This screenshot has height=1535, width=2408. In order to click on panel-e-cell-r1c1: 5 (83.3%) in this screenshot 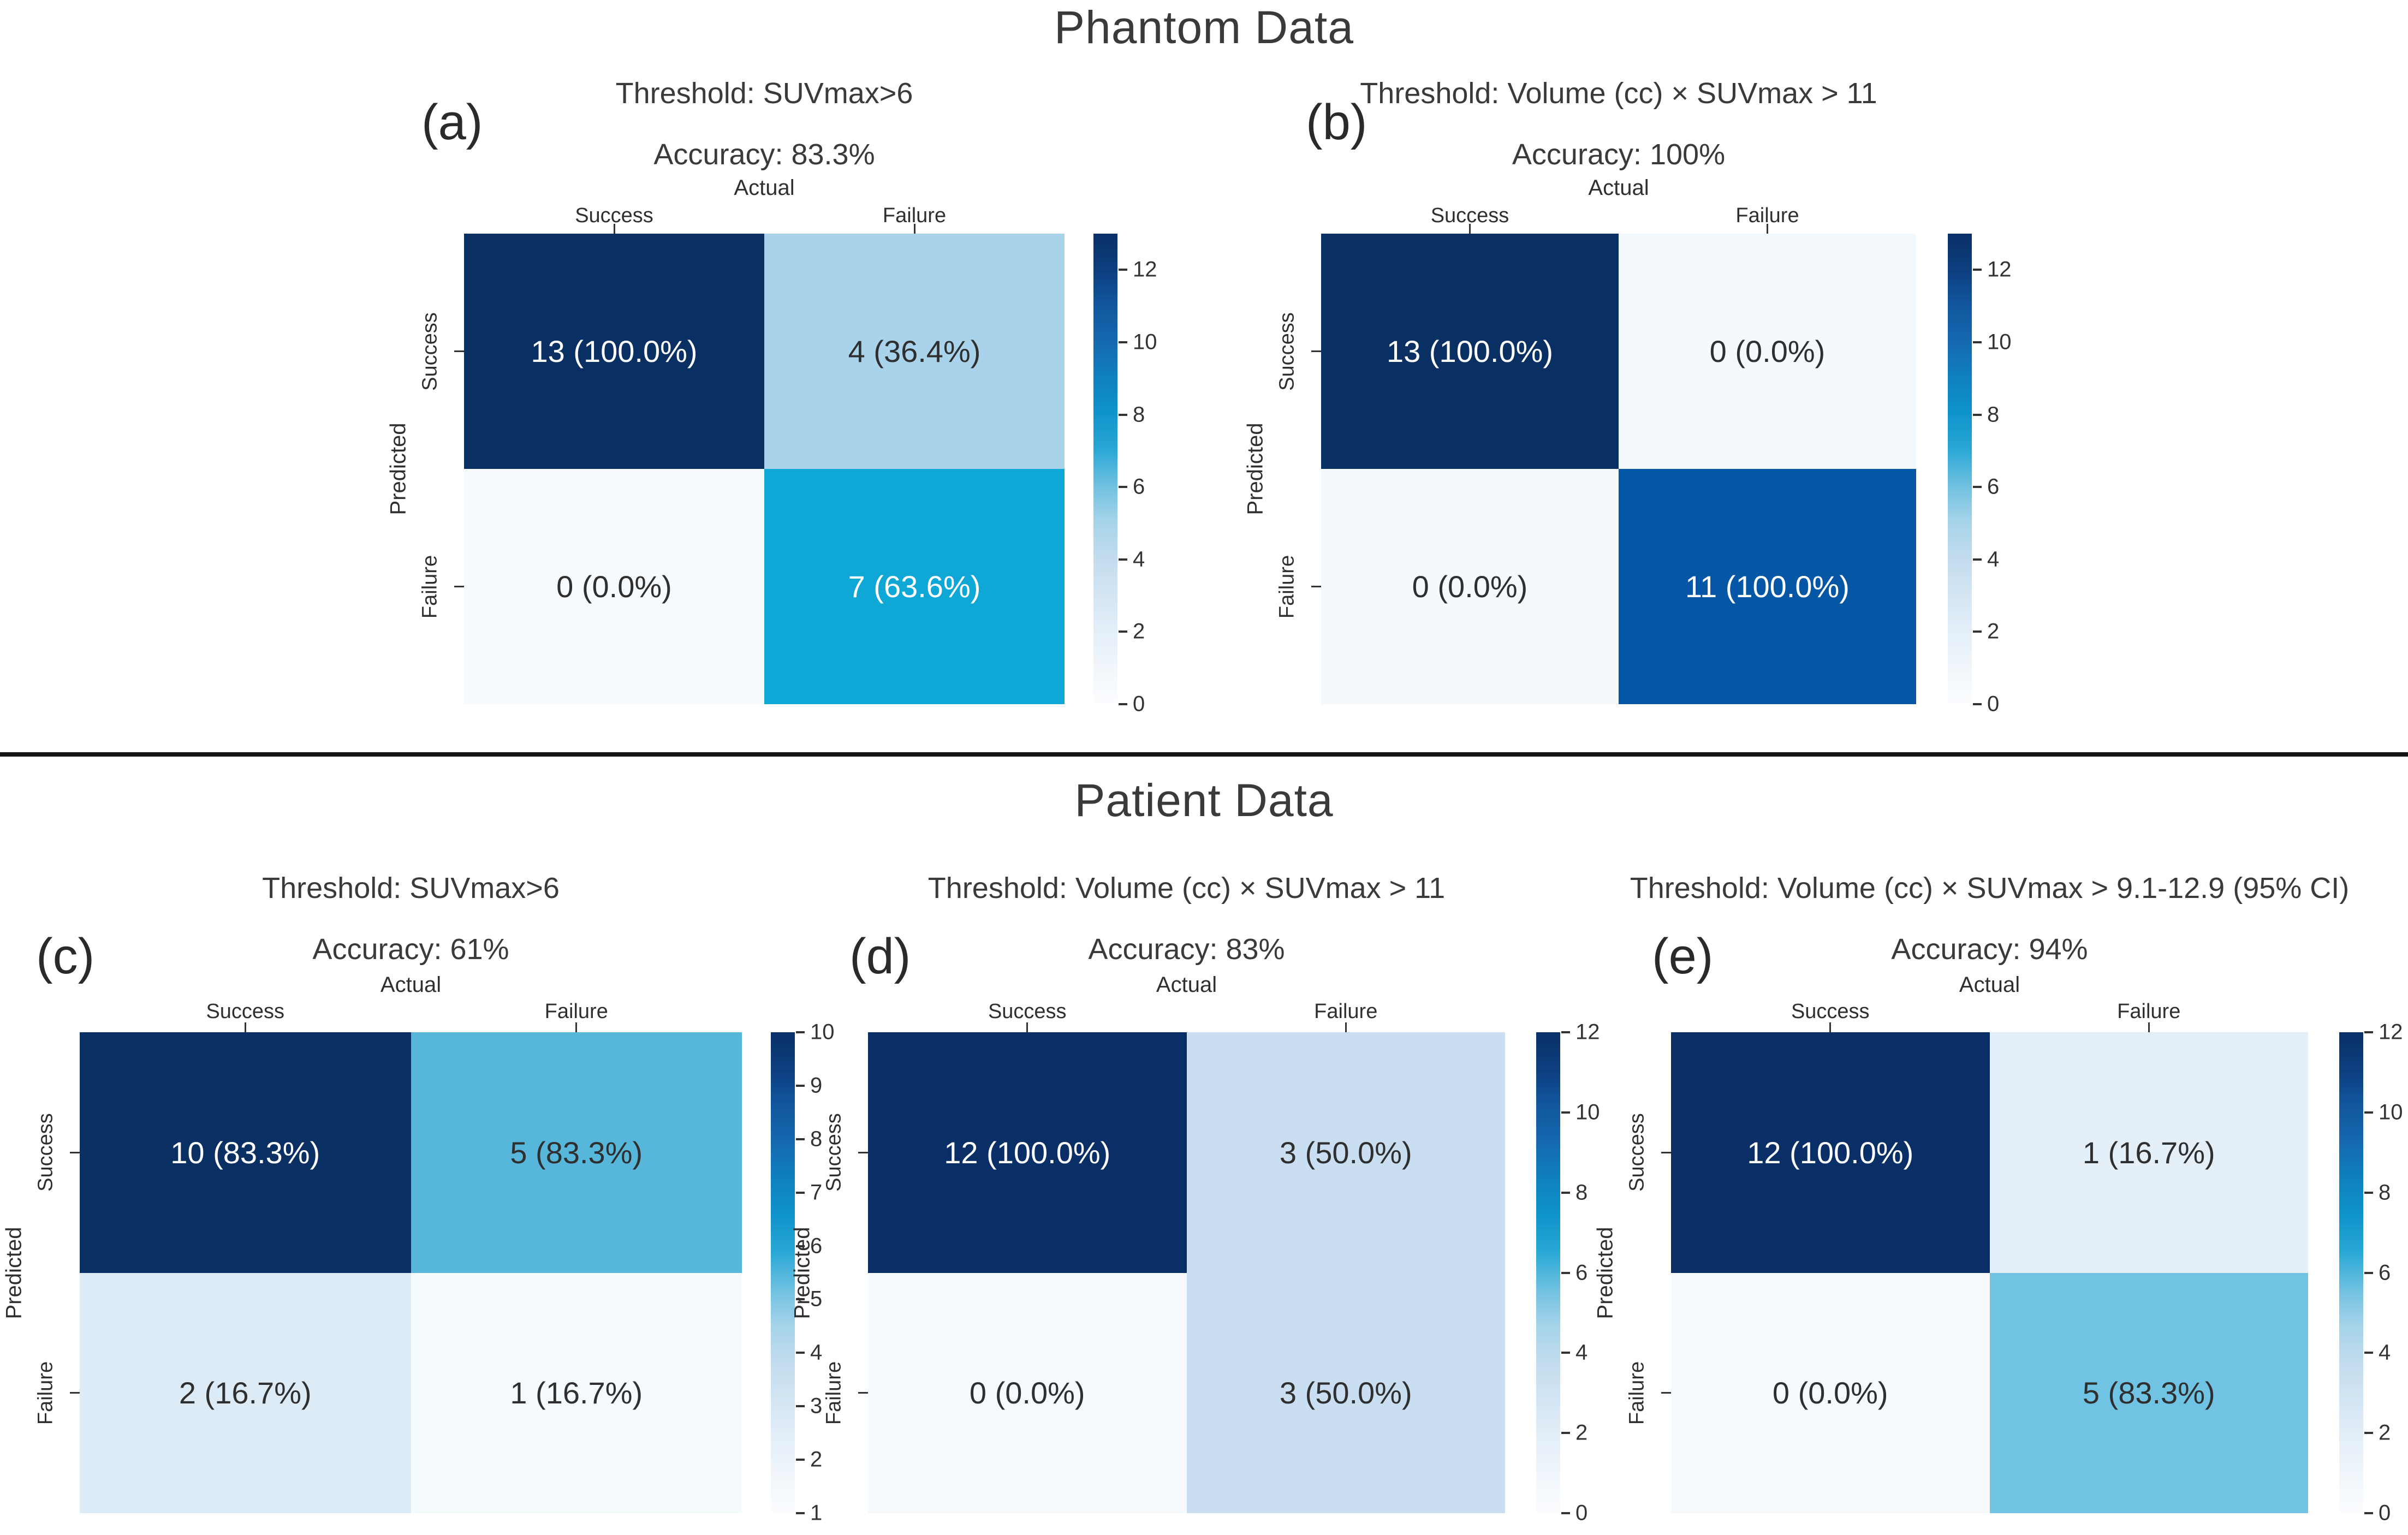, I will do `click(2148, 1393)`.